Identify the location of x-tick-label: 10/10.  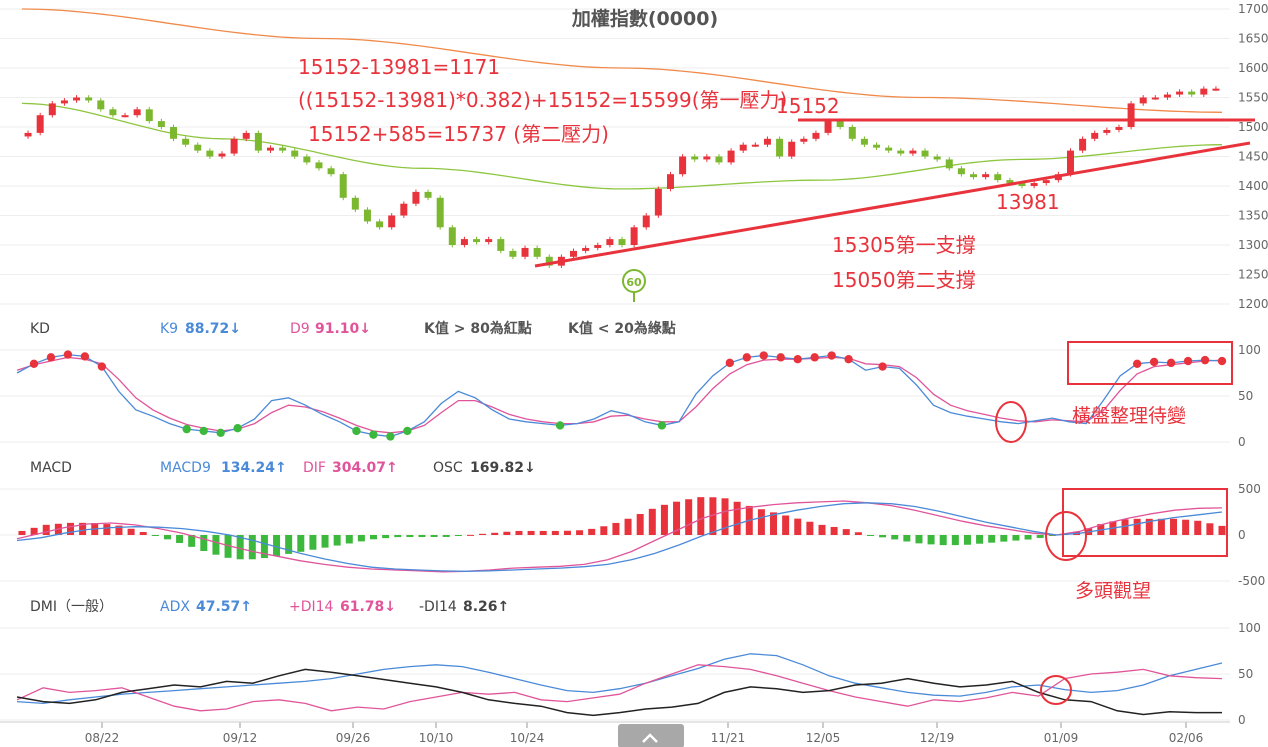
(436, 738).